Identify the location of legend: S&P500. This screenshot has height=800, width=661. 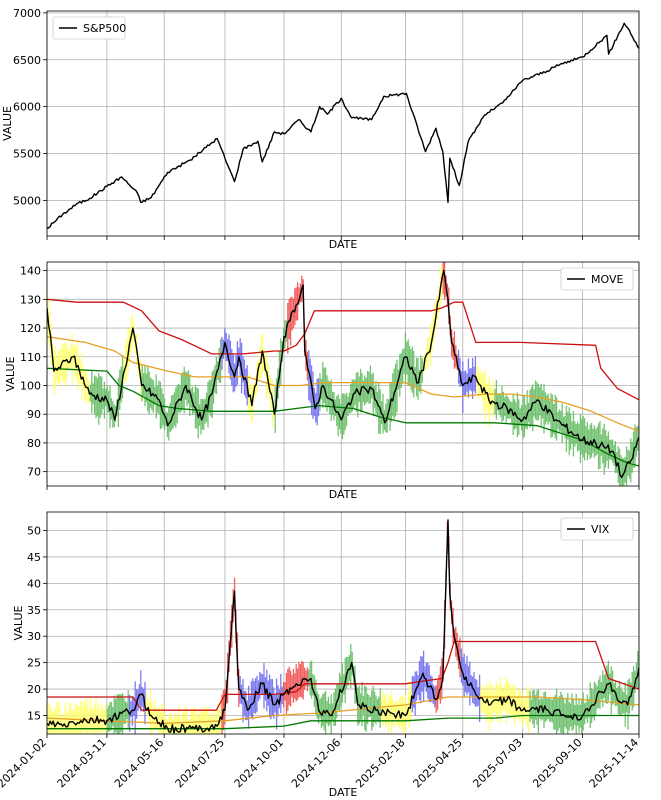
(89, 28).